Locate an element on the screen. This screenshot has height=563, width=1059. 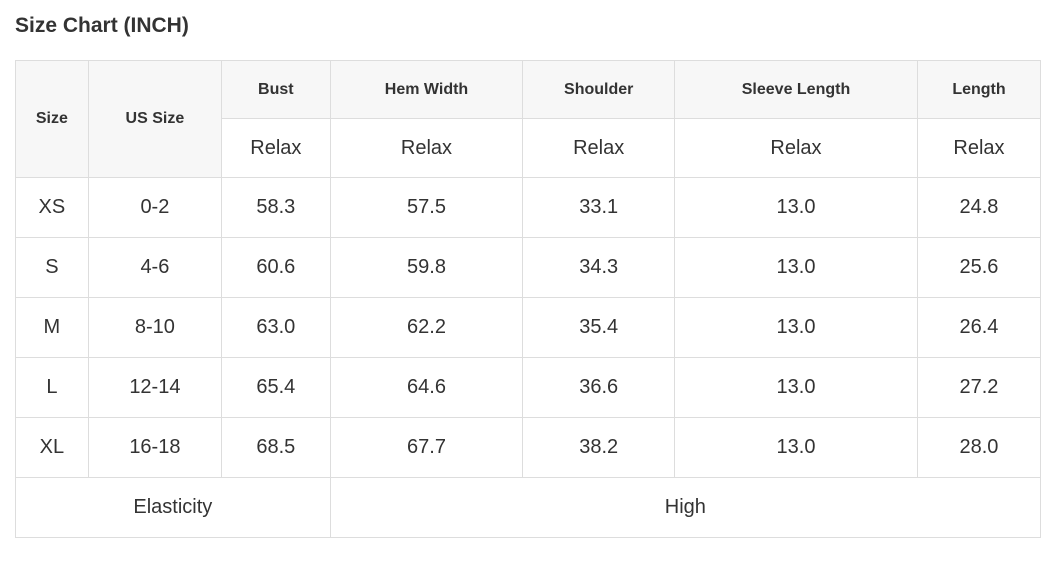
table-row-xs: XS 0-2 58.3 57.5 33.1 13.0 24.8 is located at coordinates (528, 207).